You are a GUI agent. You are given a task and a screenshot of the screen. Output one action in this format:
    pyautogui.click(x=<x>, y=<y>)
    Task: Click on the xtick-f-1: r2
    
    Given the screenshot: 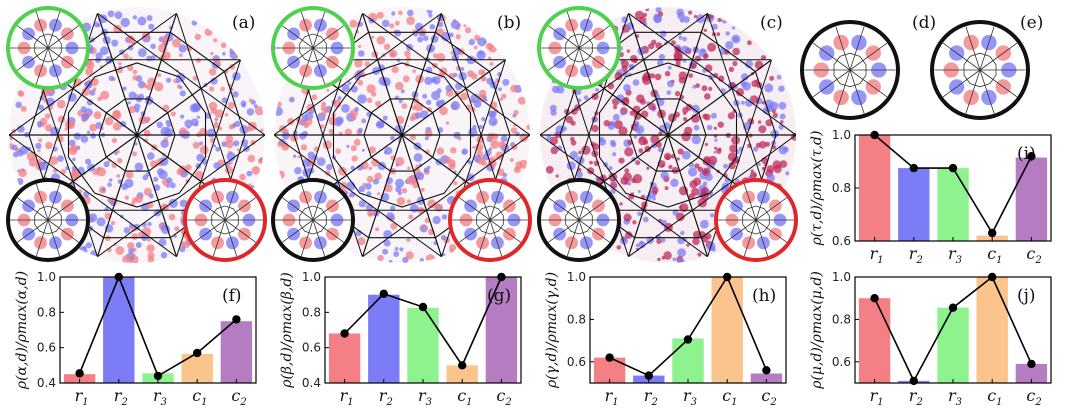 What is the action you would take?
    pyautogui.click(x=121, y=397)
    